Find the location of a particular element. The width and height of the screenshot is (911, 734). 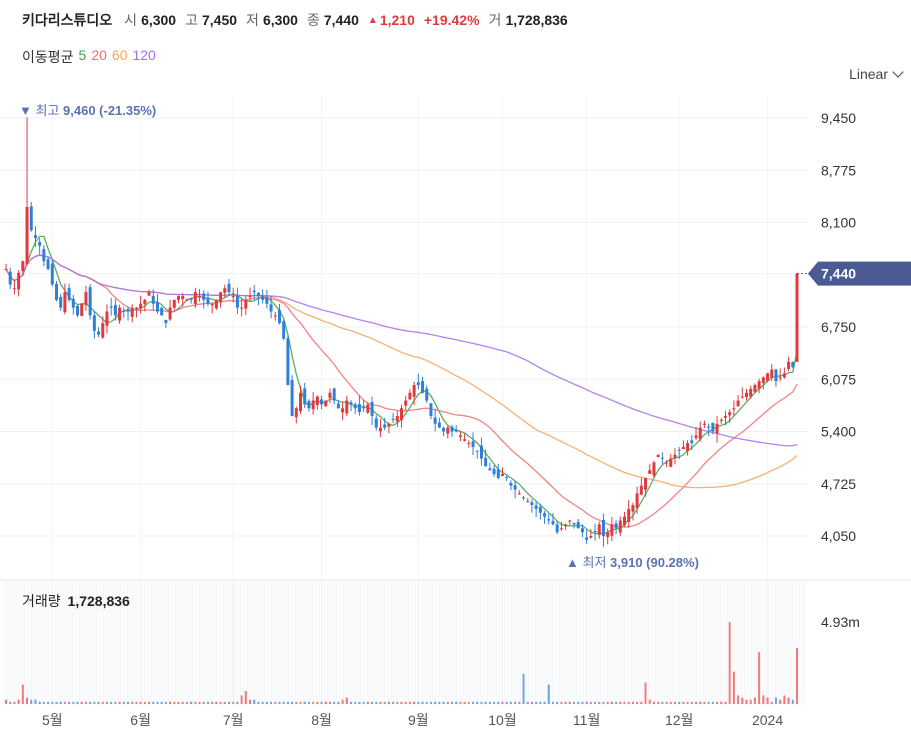

y-tick-label: 8,775 is located at coordinates (838, 170).